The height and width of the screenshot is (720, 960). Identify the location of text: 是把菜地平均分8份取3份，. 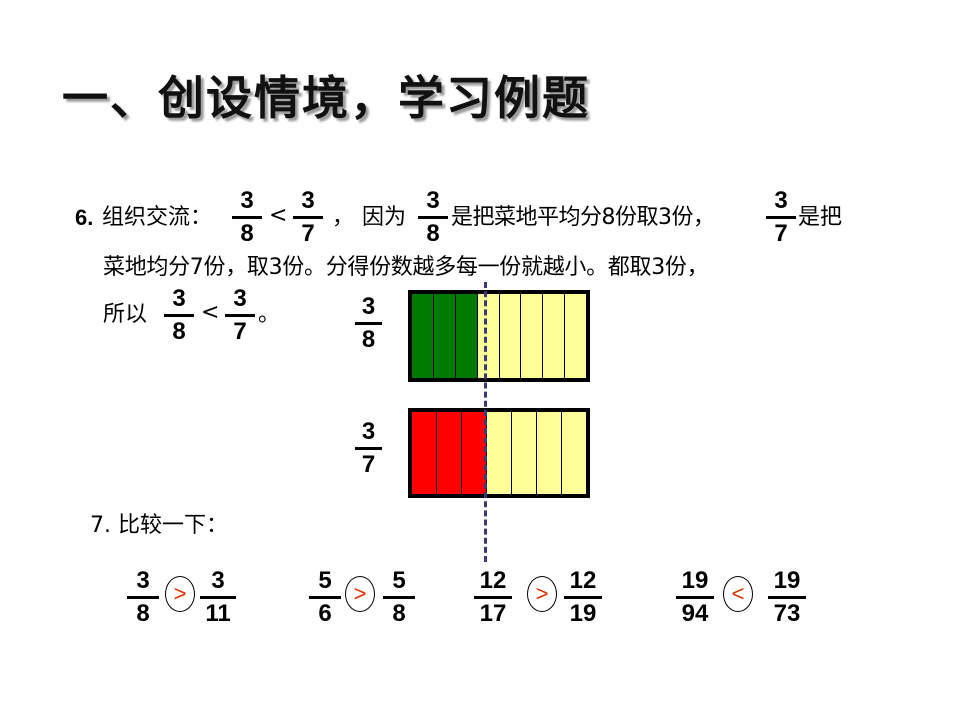
(583, 217).